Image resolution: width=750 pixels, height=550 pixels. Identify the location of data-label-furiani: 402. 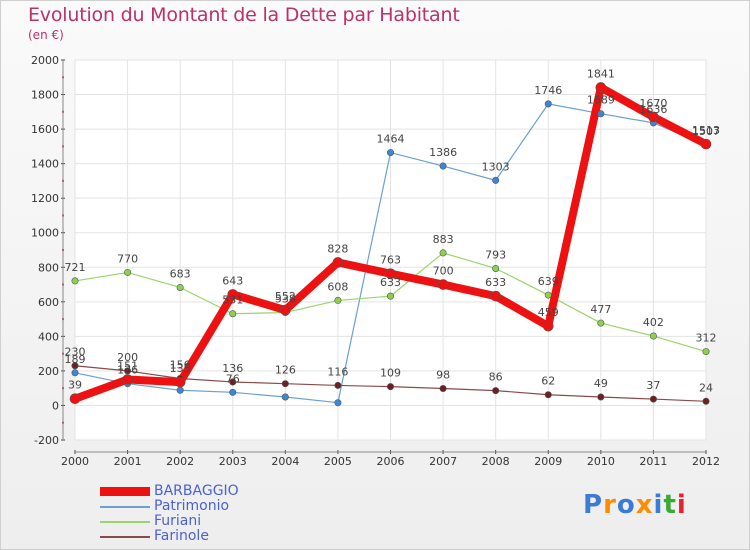
(653, 322).